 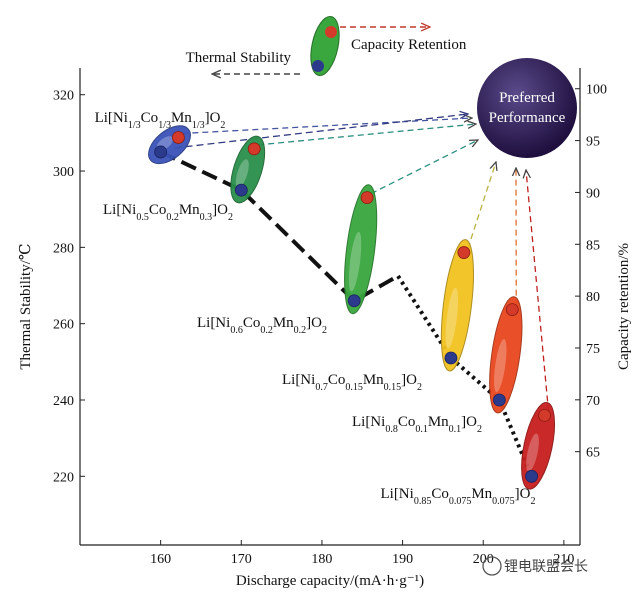 I want to click on y-left-tick-label: 280, so click(x=63, y=248).